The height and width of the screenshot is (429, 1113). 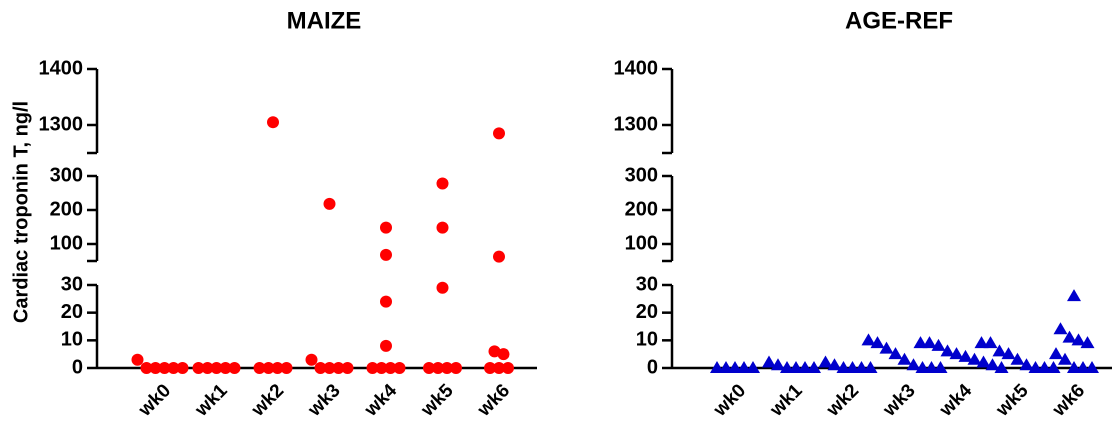 I want to click on y-tick-label: 1300, so click(x=636, y=124).